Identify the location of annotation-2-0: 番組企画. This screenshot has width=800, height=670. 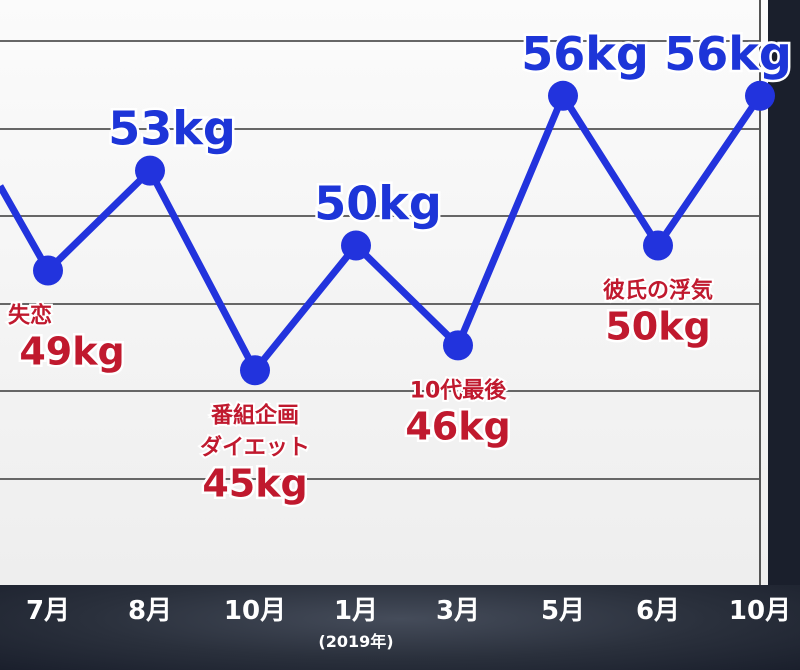
(254, 415).